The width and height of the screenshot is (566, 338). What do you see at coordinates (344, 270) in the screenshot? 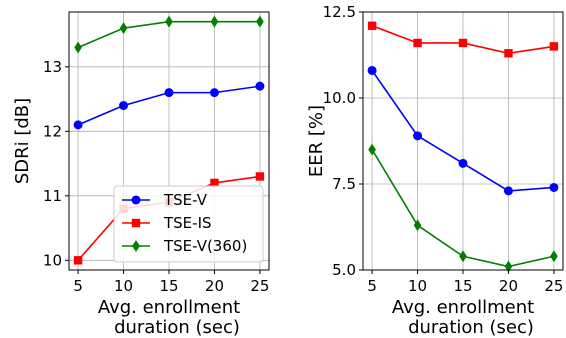
I see `y-tick-label: 5.0` at bounding box center [344, 270].